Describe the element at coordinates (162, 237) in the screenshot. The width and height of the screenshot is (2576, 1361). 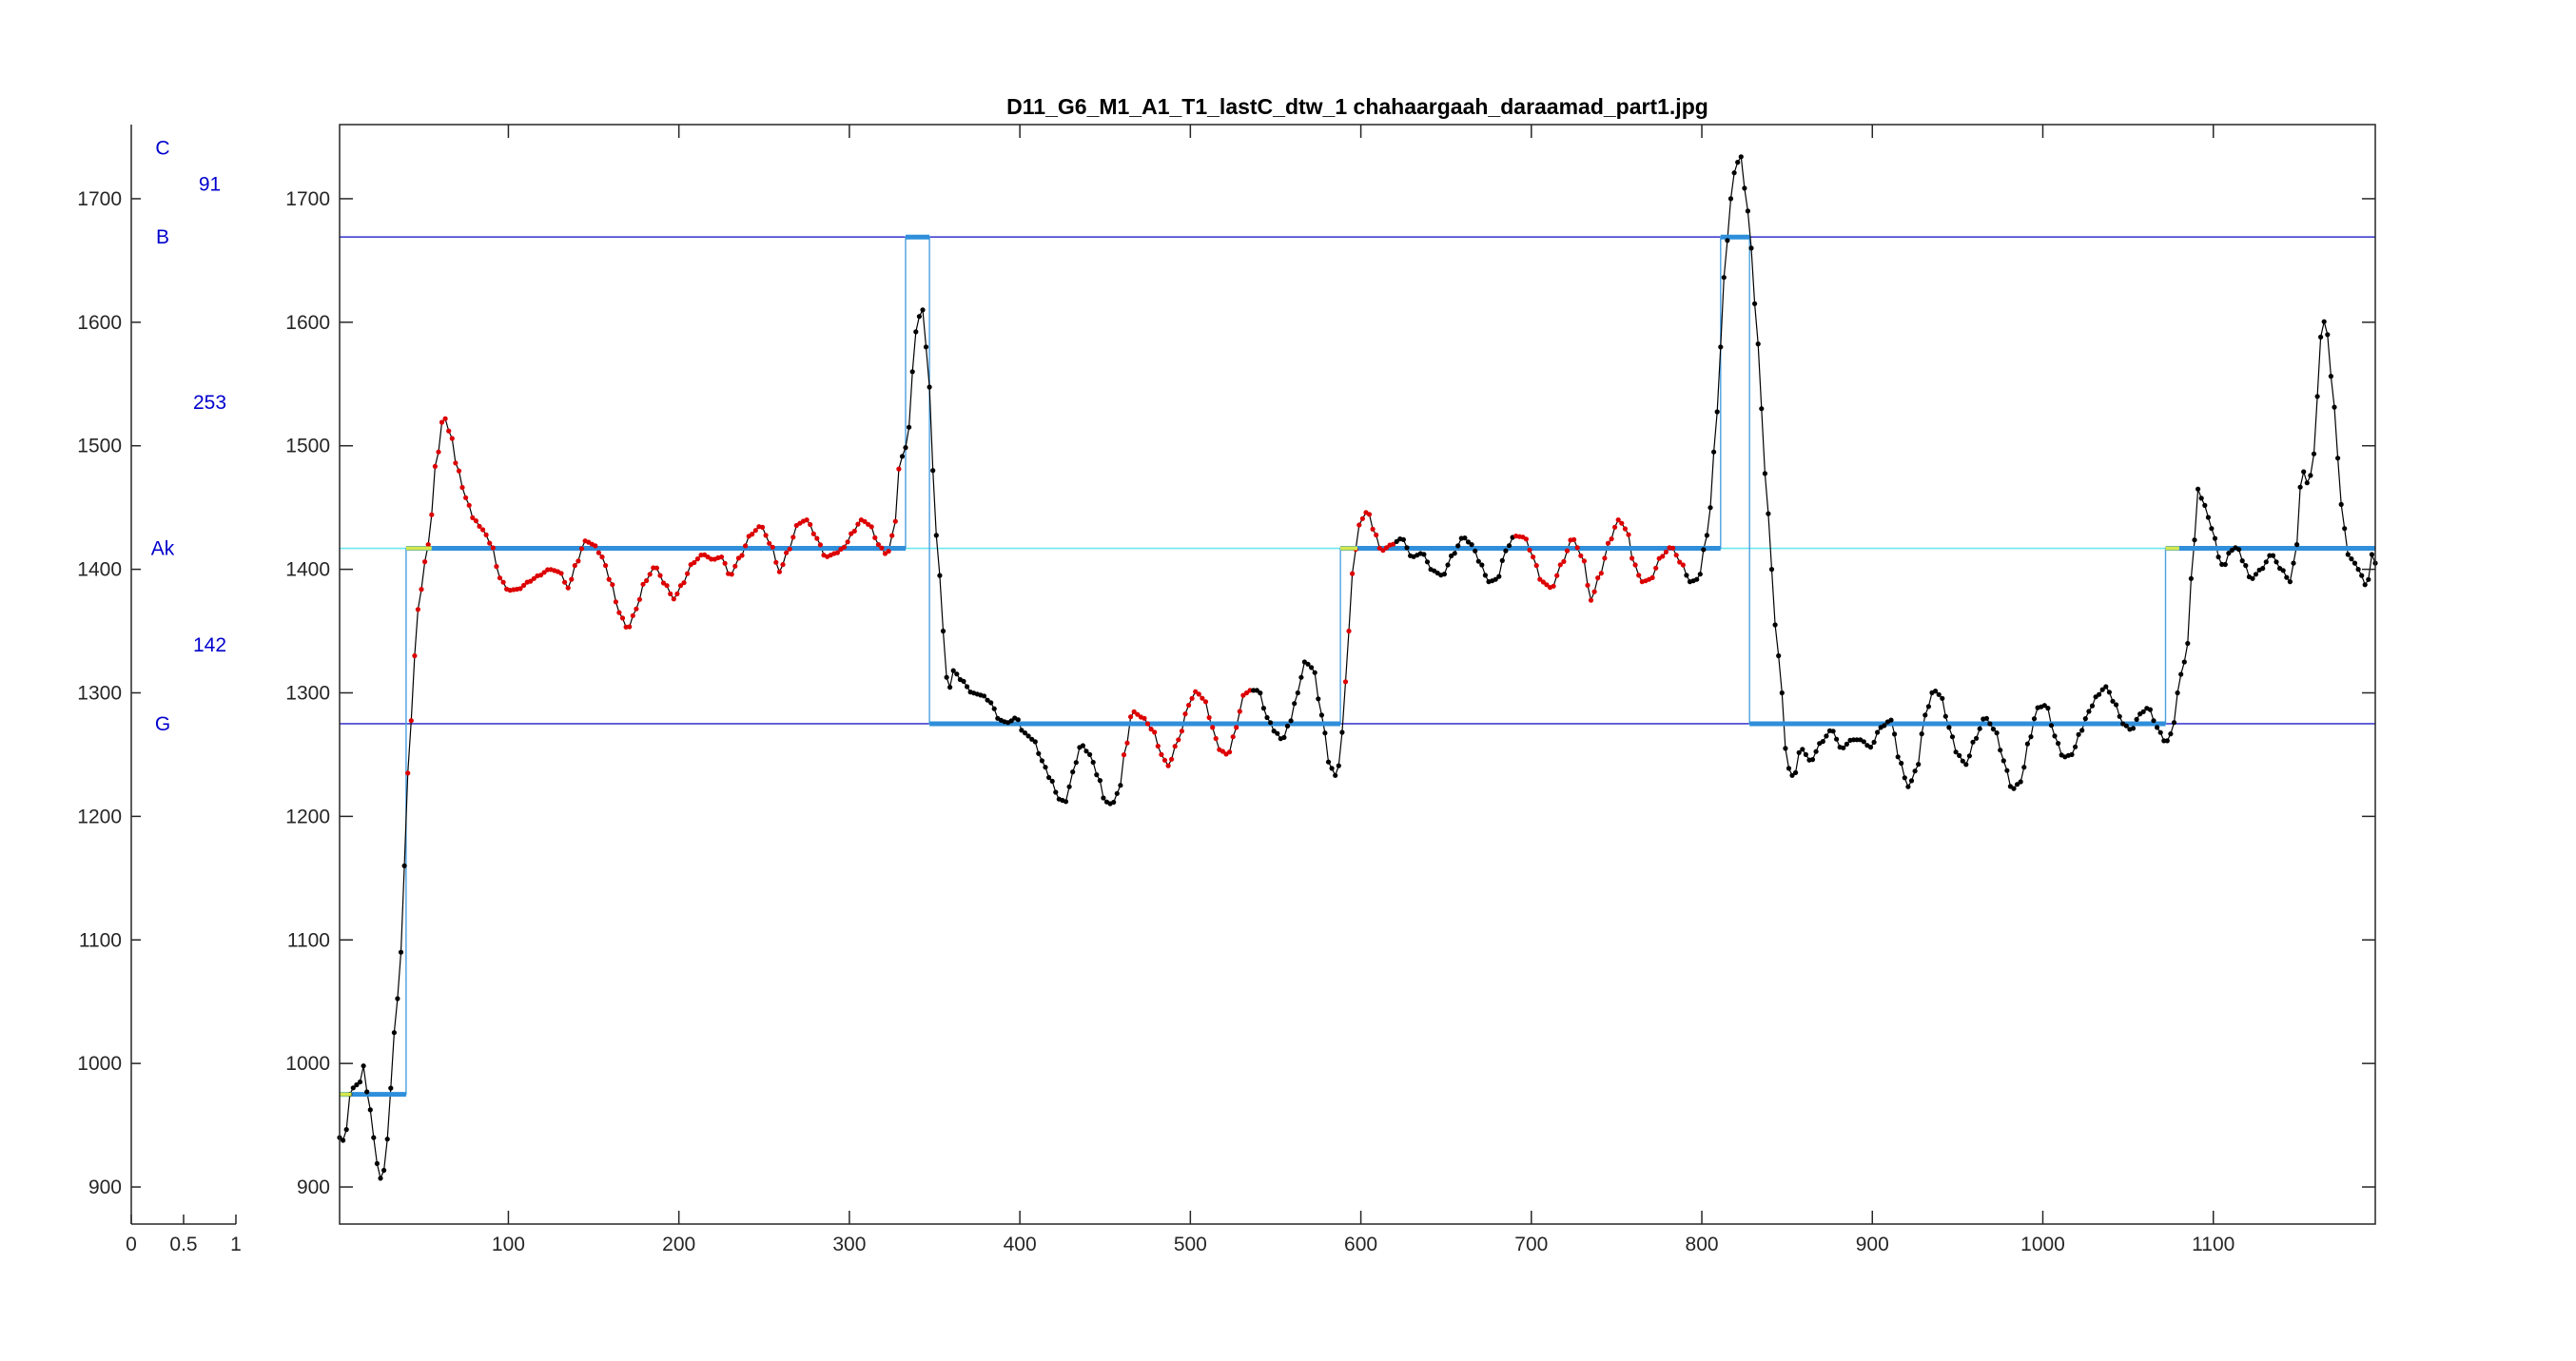
I see `note-annotation: B` at that location.